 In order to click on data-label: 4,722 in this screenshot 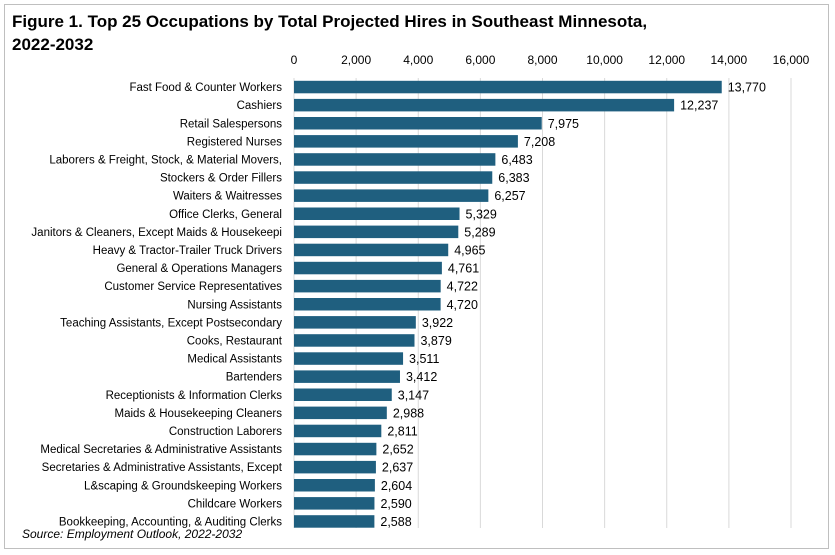, I will do `click(462, 287)`.